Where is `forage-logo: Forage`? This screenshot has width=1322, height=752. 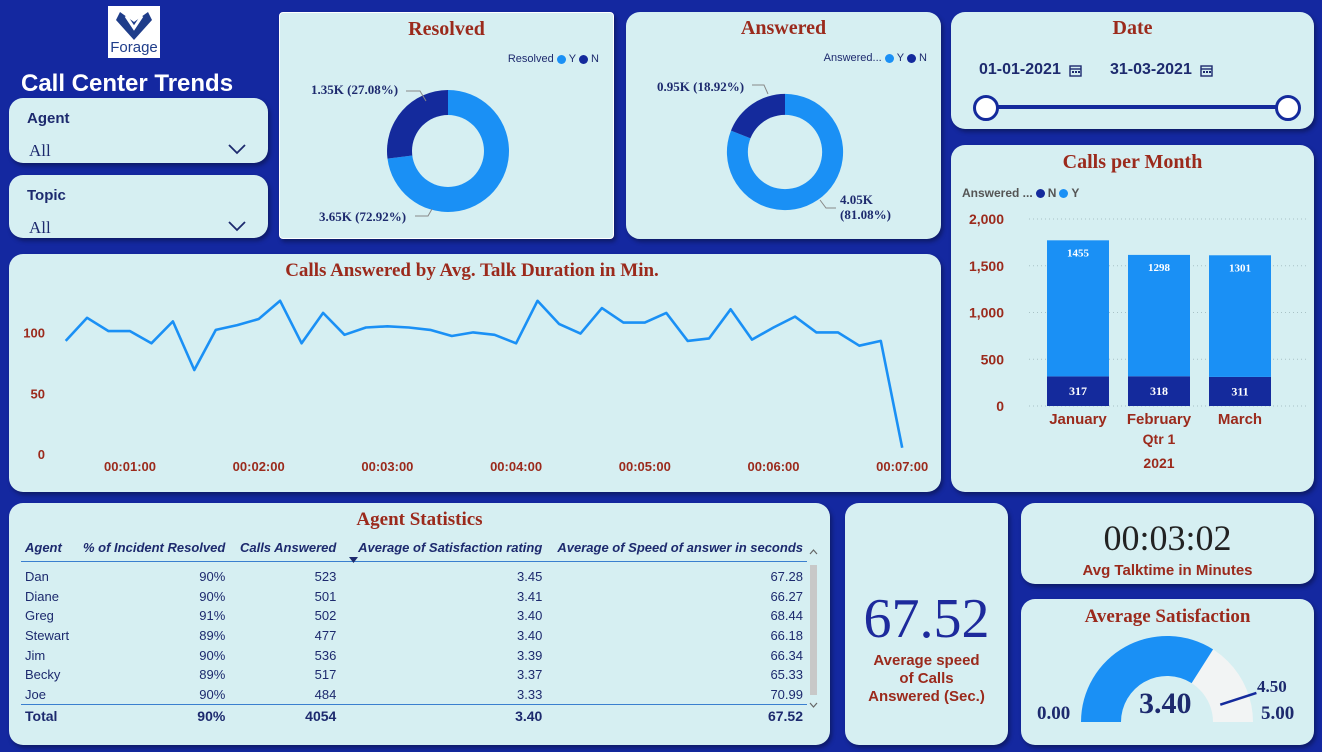 forage-logo: Forage is located at coordinates (134, 32).